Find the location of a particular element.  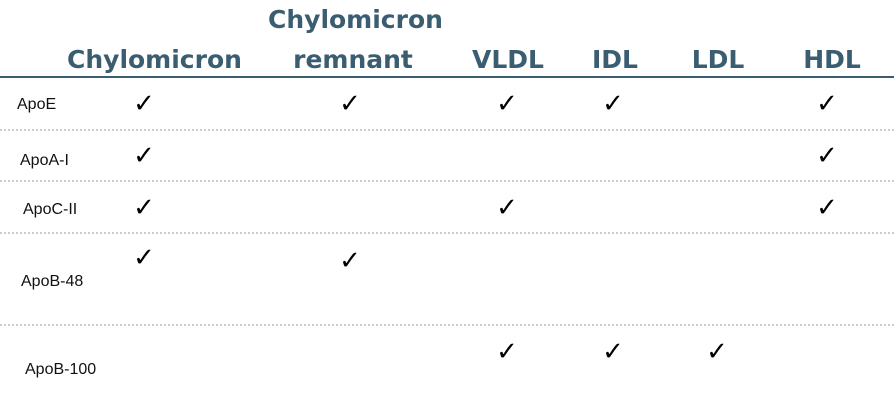

column-header-vldl: VLDL is located at coordinates (508, 60).